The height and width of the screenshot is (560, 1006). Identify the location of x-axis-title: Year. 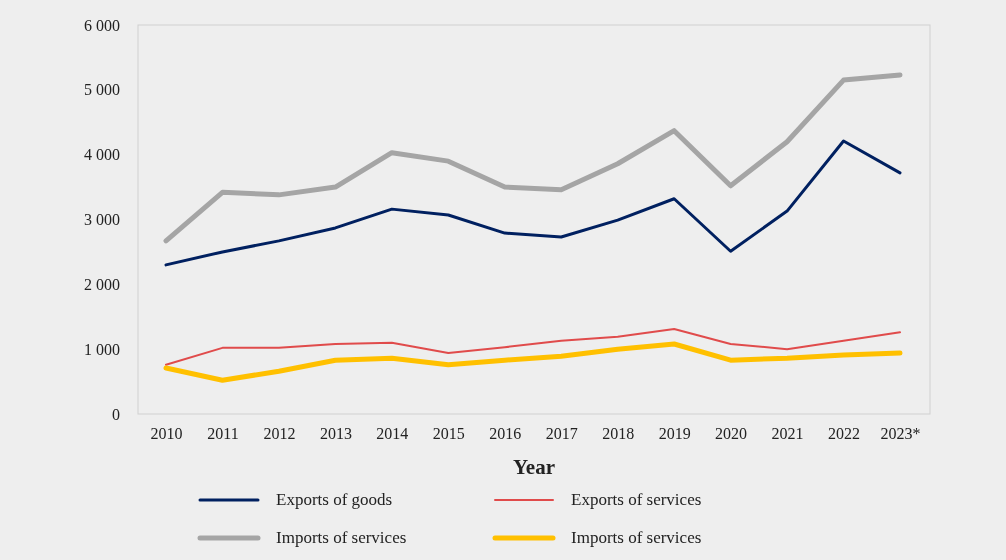
(534, 467).